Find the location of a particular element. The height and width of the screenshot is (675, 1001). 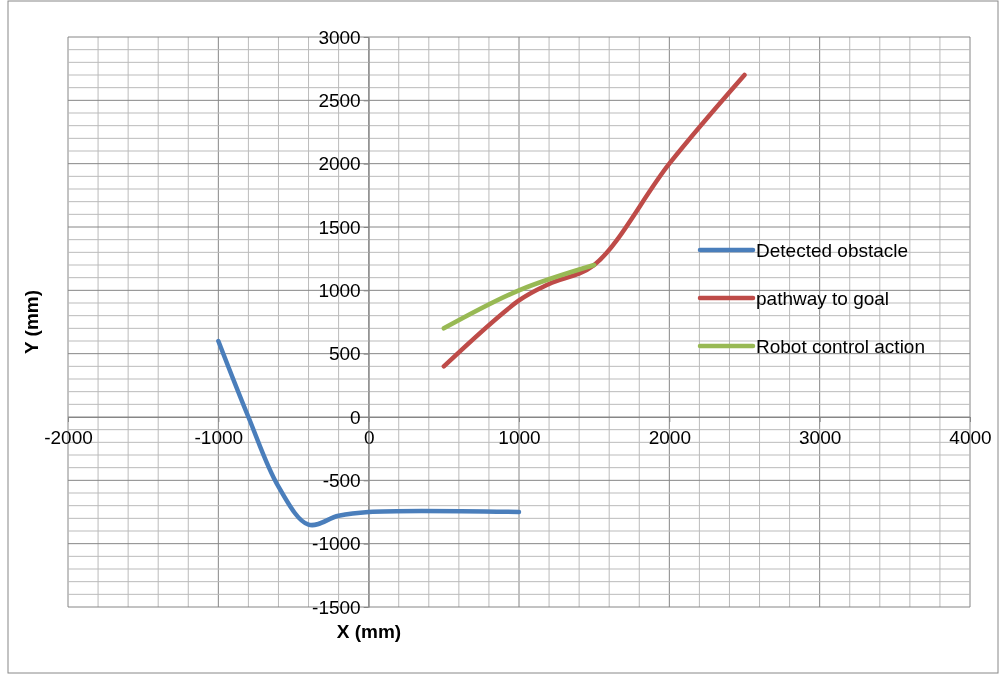

y-tick-label: 1500 is located at coordinates (339, 227).